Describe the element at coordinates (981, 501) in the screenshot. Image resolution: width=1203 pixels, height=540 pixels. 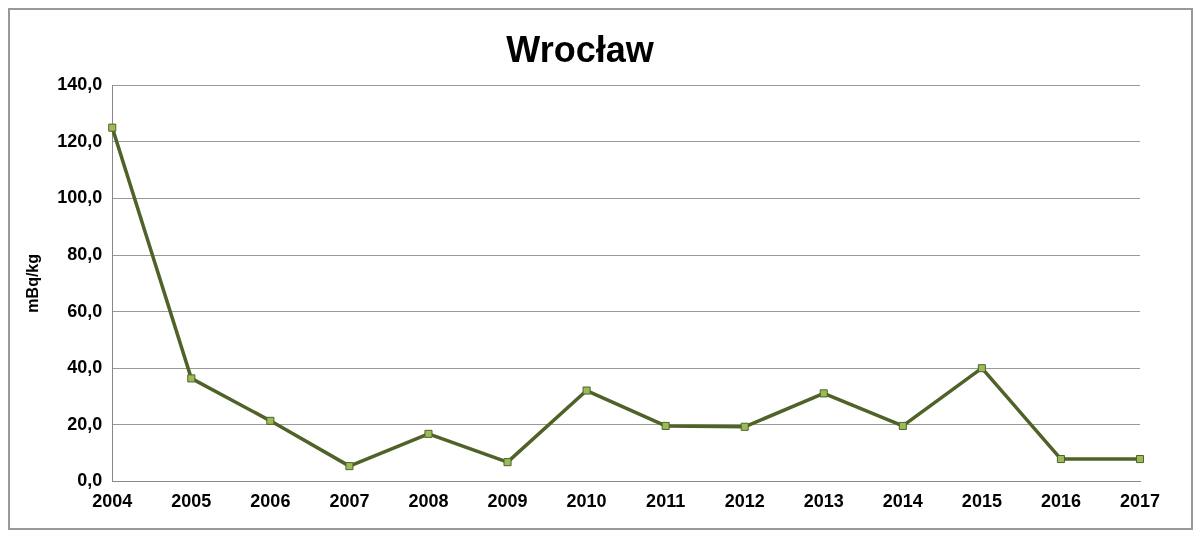
I see `x-tick-label: 2015` at that location.